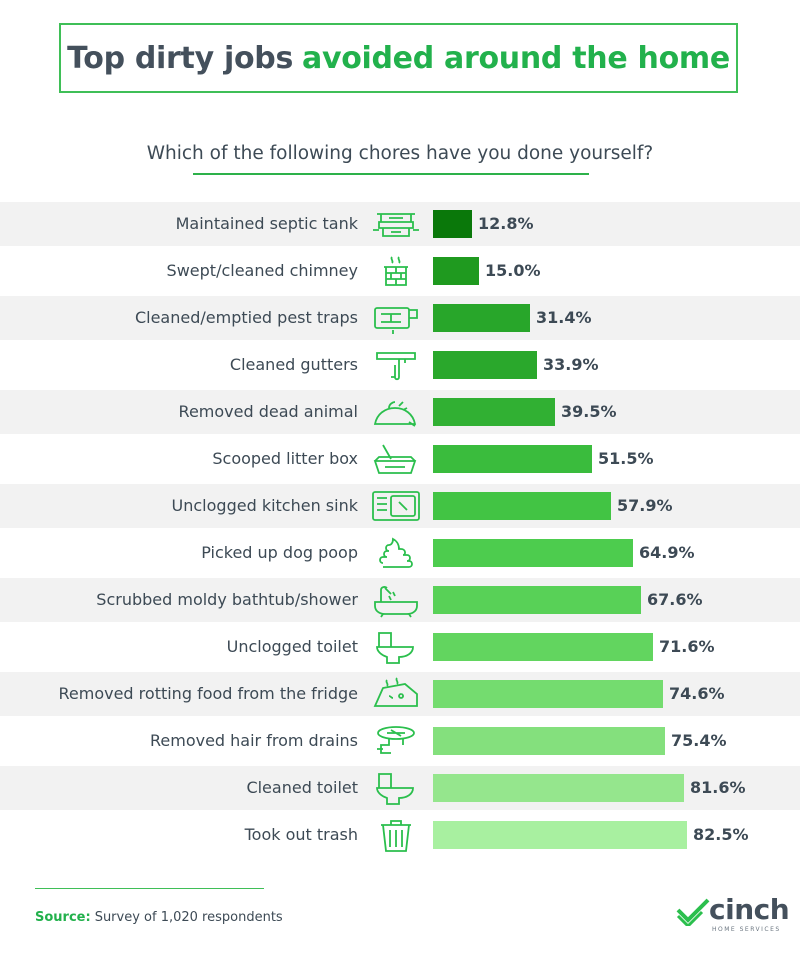 The image size is (800, 954). What do you see at coordinates (63, 917) in the screenshot?
I see `source-label: Source:` at bounding box center [63, 917].